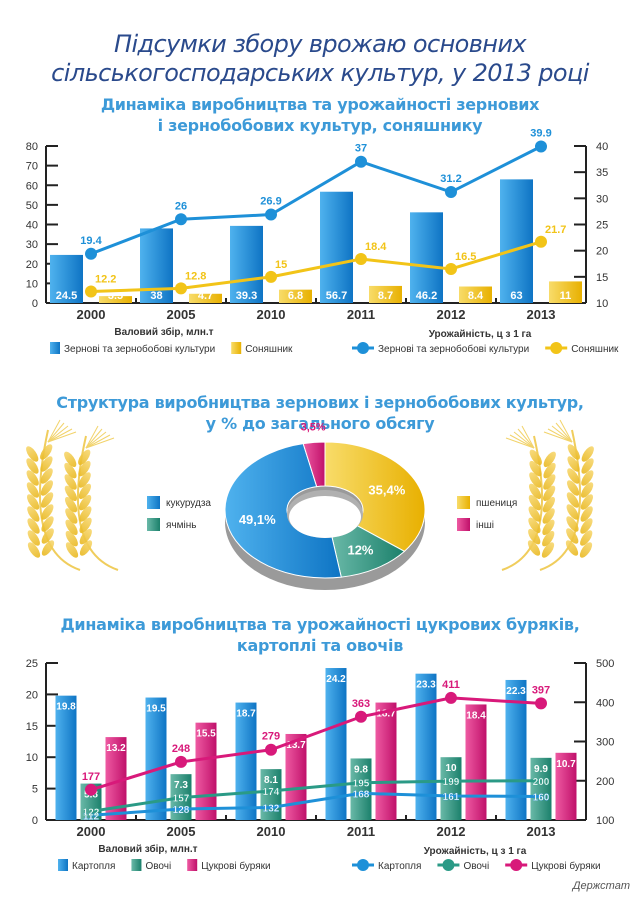 The width and height of the screenshot is (640, 900). What do you see at coordinates (32, 664) in the screenshot?
I see `left-tick-label: 25` at bounding box center [32, 664].